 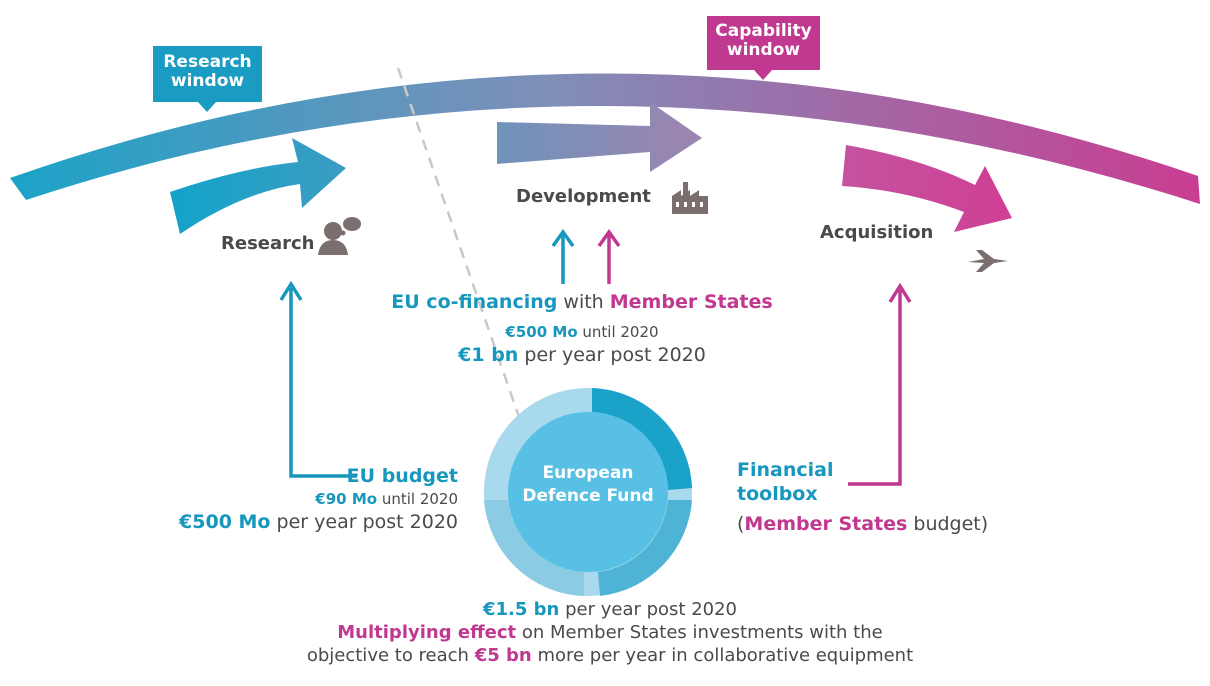 I want to click on toolbox-line1: Financial, so click(x=785, y=470).